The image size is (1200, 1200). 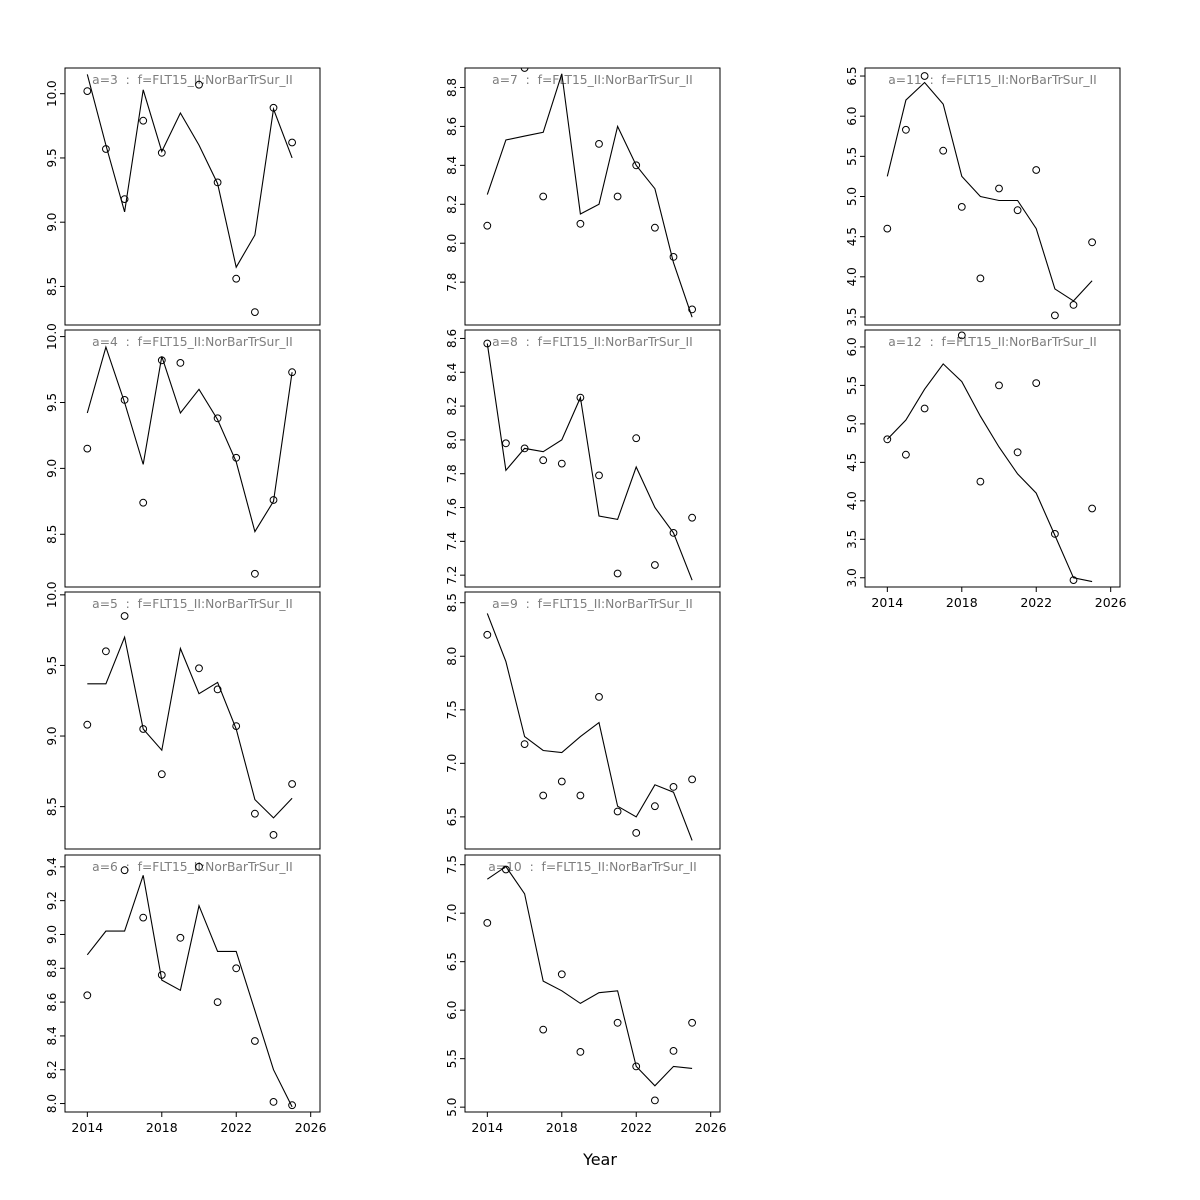 What do you see at coordinates (1111, 602) in the screenshot?
I see `x-tick-label: 2026` at bounding box center [1111, 602].